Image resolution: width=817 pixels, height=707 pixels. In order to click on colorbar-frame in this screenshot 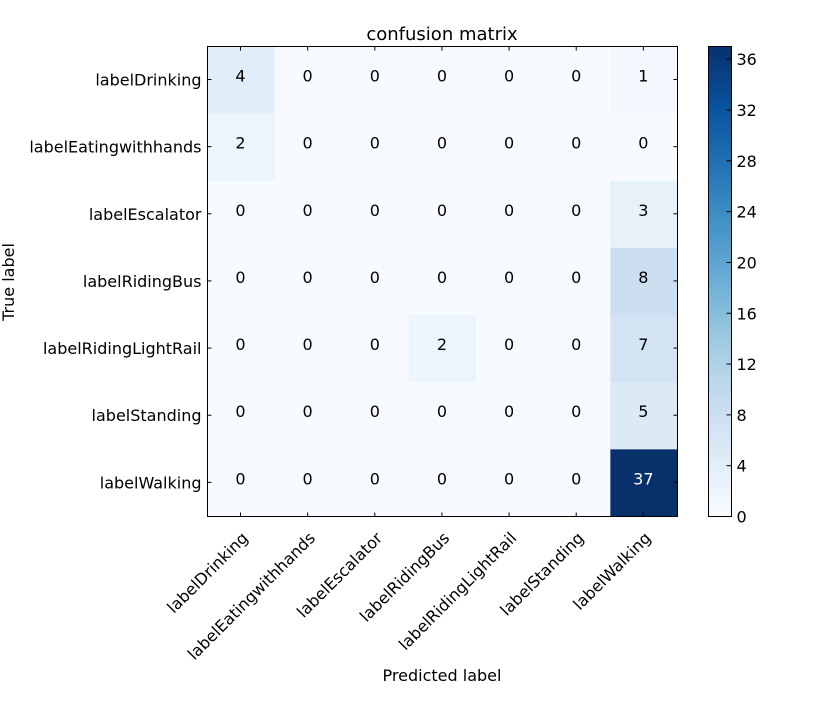, I will do `click(720, 281)`.